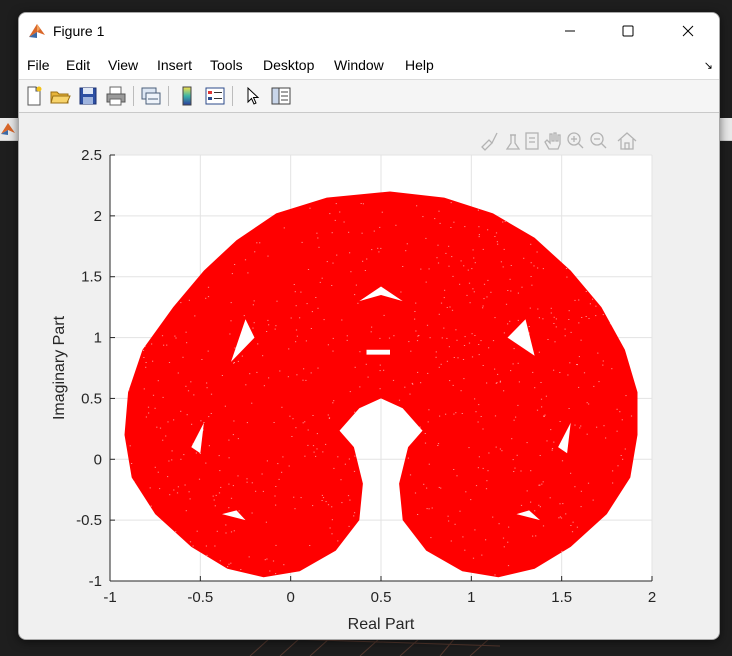 The image size is (732, 656). I want to click on minimize-button, so click(570, 31).